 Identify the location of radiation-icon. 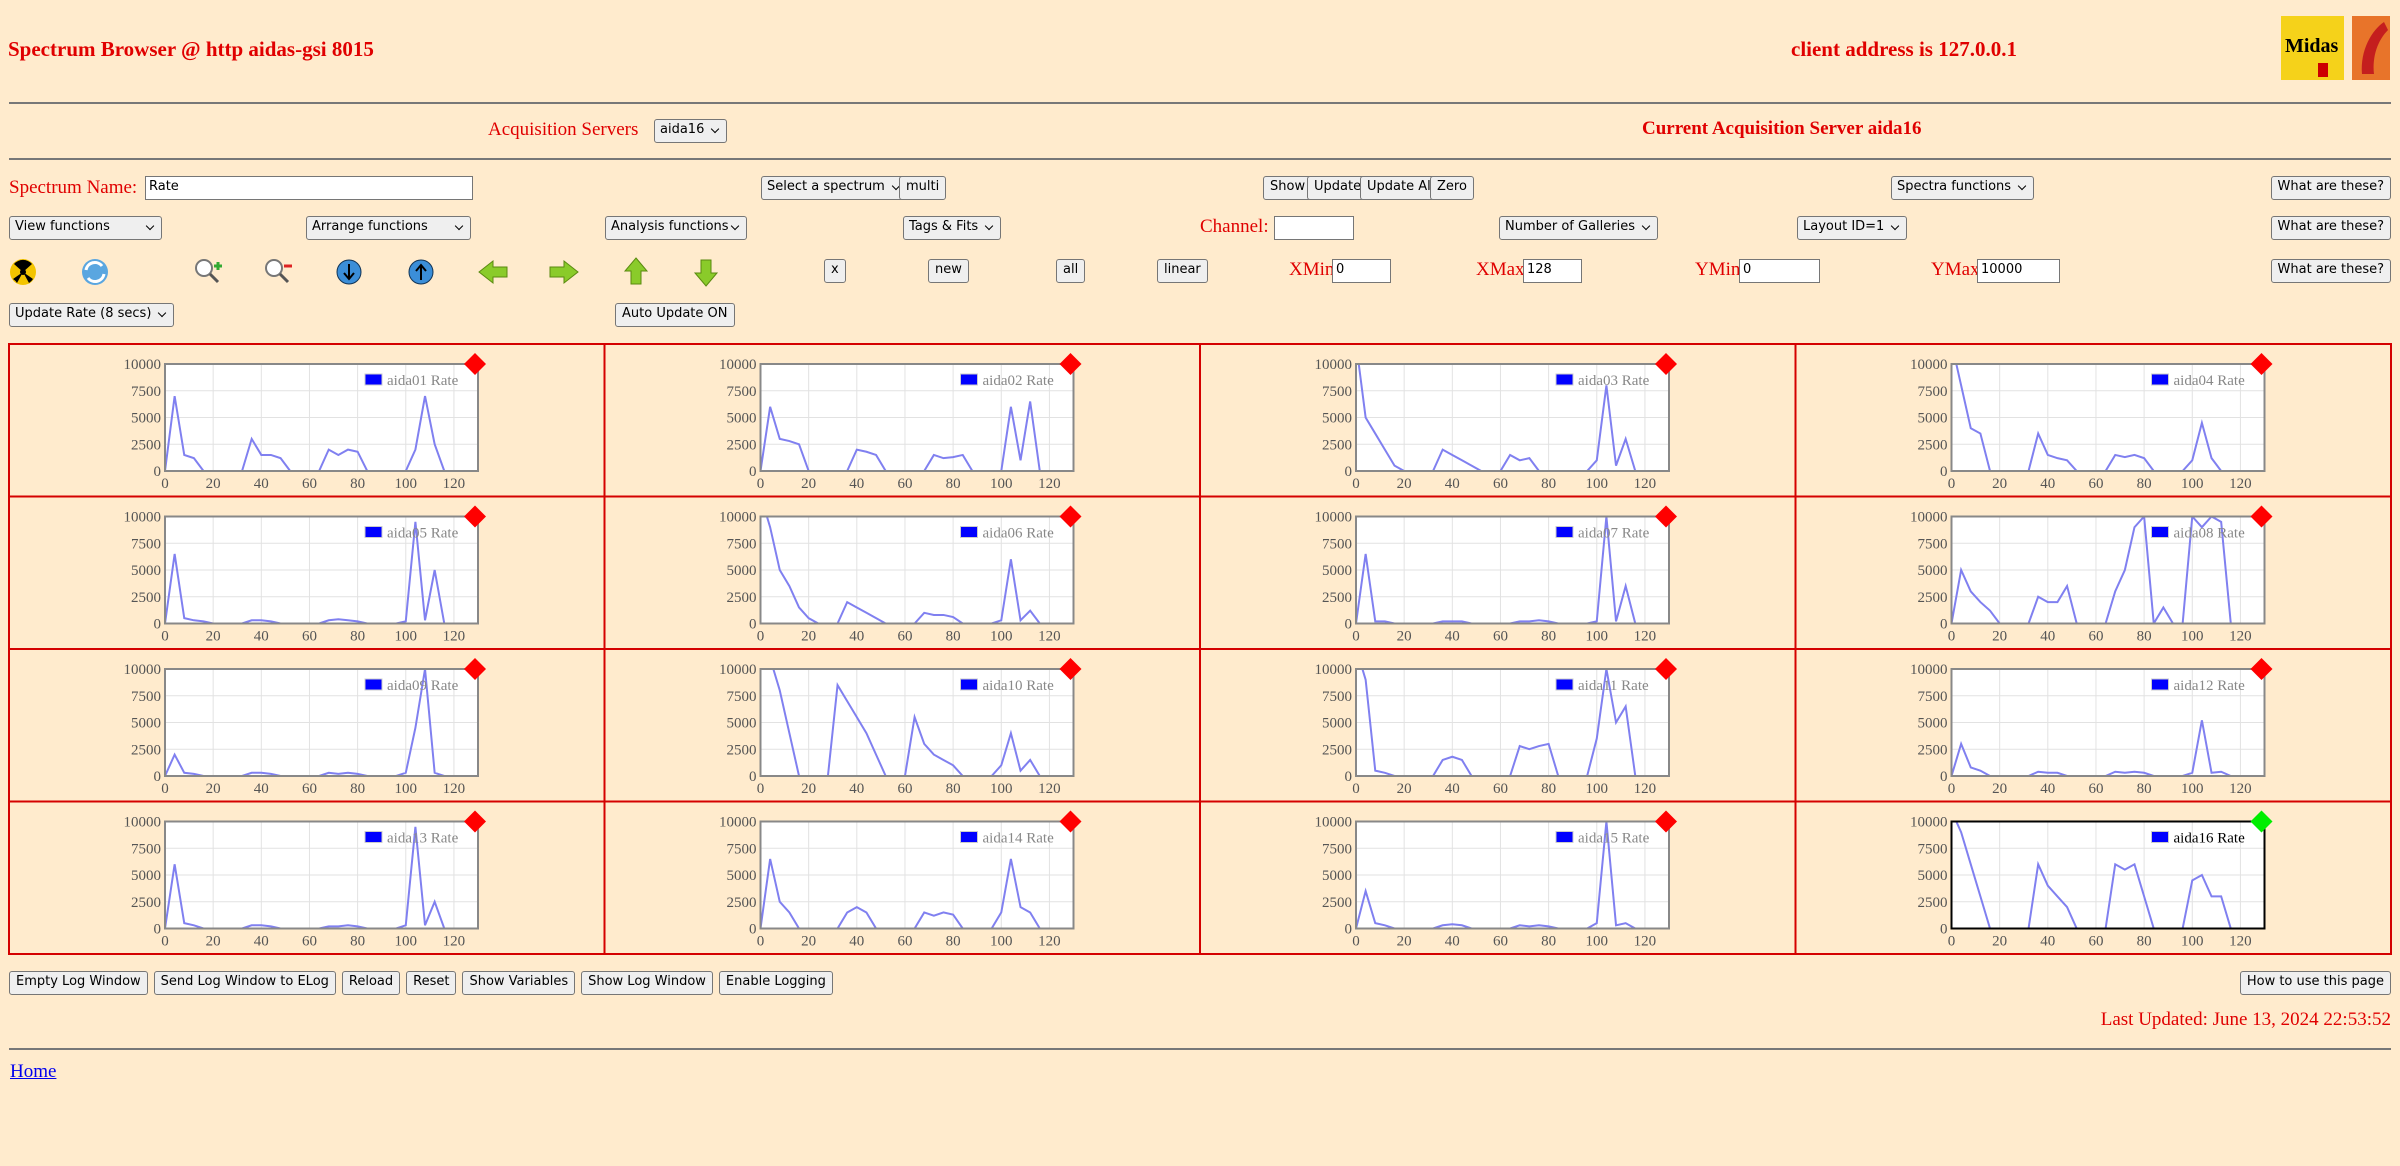
(23, 272).